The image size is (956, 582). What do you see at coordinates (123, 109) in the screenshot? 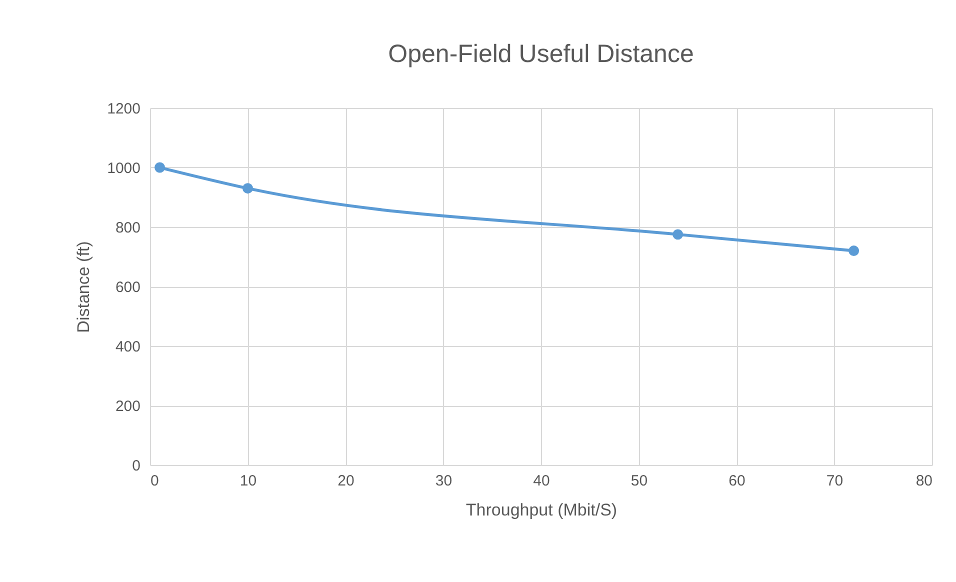
I see `y-tick-label: 1200` at bounding box center [123, 109].